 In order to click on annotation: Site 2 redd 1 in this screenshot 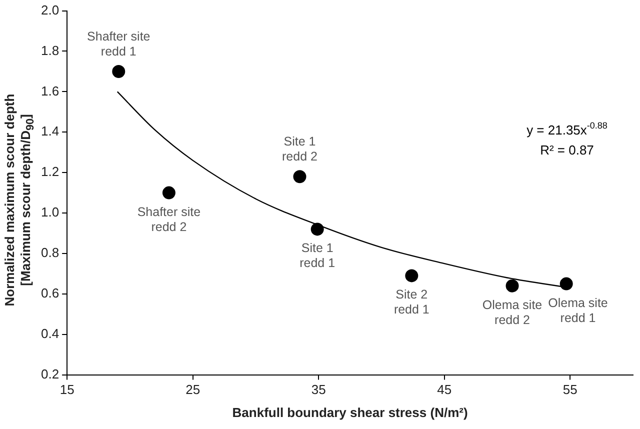, I will do `click(412, 302)`.